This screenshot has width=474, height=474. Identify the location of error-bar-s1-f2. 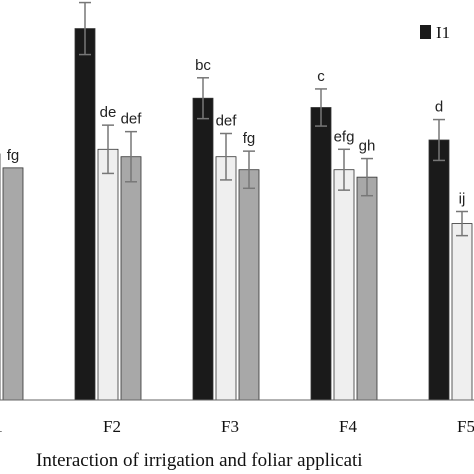
(85, 28).